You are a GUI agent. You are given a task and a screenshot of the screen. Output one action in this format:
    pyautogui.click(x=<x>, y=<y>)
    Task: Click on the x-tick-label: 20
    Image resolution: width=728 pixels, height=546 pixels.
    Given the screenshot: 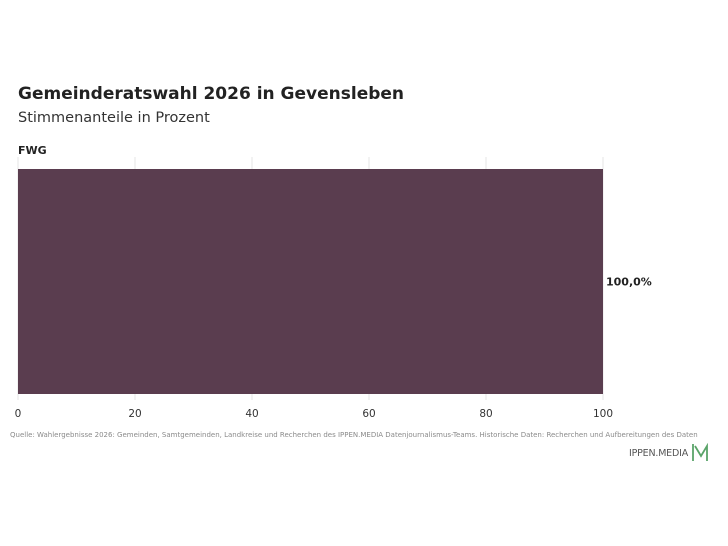 What is the action you would take?
    pyautogui.click(x=134, y=414)
    